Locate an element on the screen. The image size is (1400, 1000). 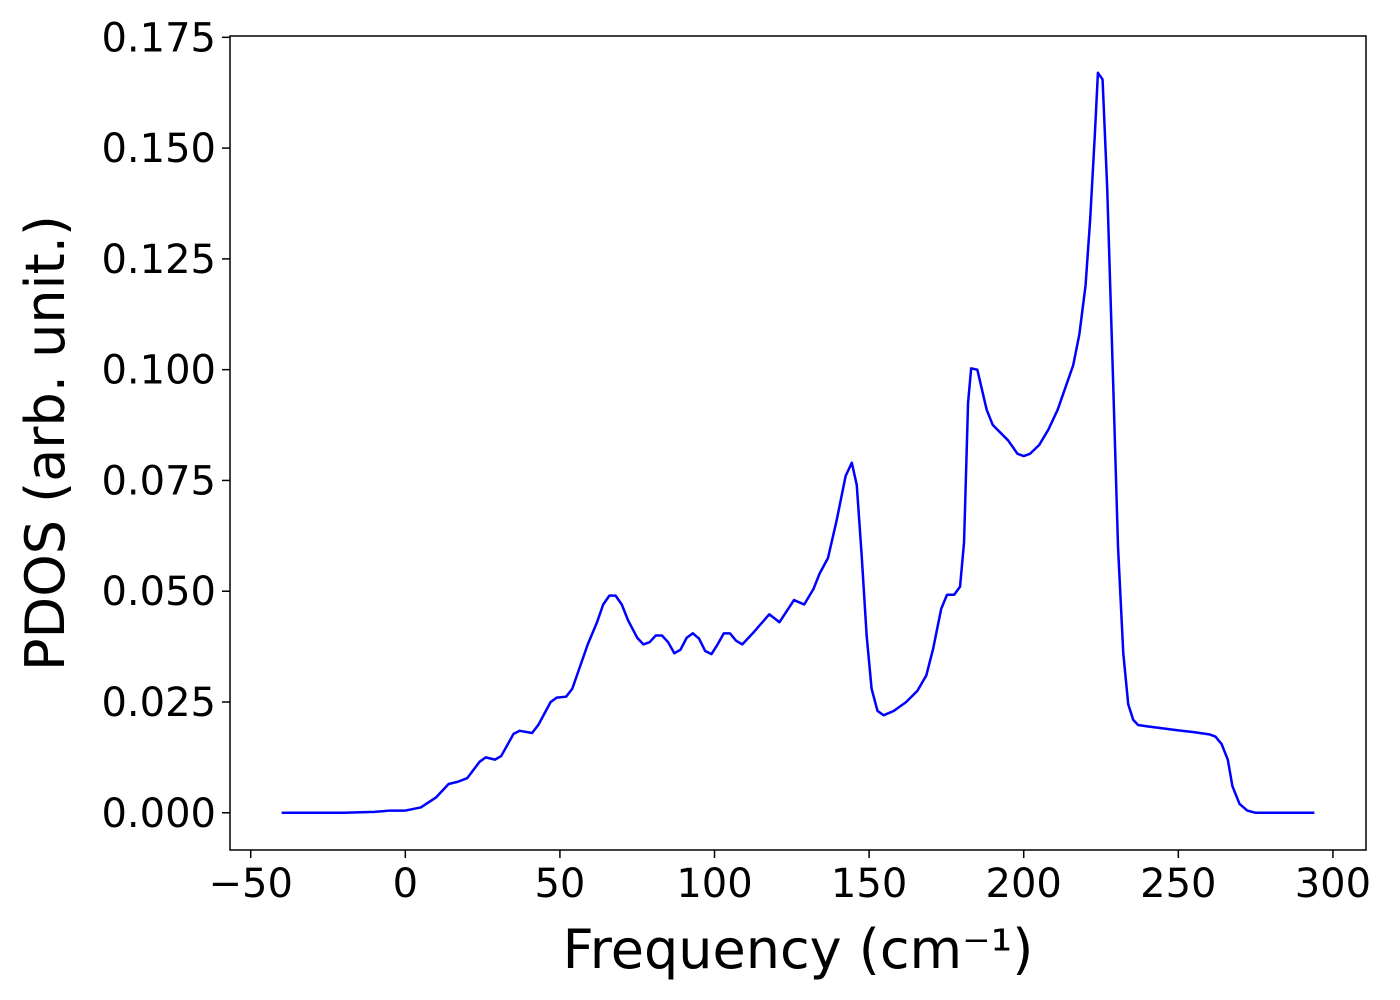
x-tick-label: 300 is located at coordinates (1333, 884).